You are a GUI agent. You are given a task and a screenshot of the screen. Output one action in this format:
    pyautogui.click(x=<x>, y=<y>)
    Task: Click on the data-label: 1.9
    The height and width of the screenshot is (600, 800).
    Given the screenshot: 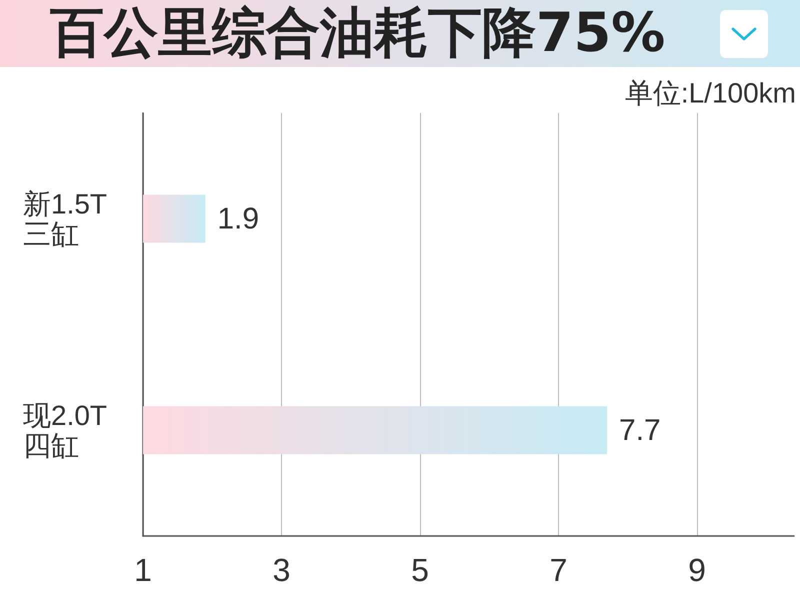 What is the action you would take?
    pyautogui.click(x=238, y=219)
    